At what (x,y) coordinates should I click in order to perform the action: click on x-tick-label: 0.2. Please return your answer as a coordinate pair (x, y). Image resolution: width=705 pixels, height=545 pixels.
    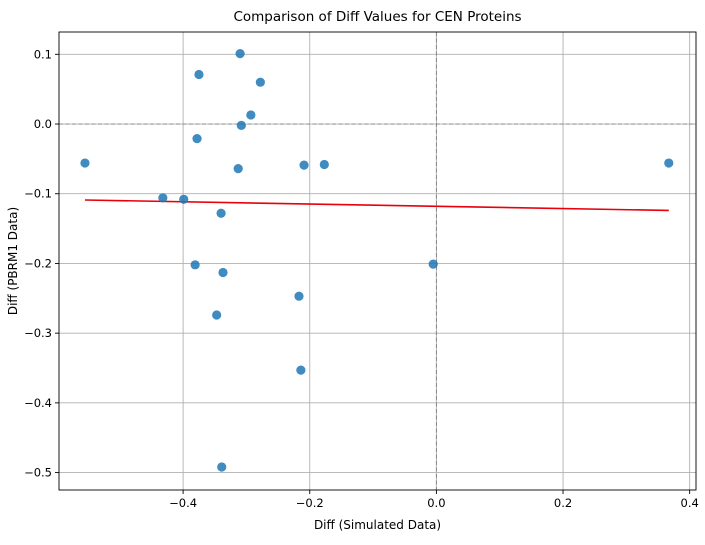
    Looking at the image, I should click on (563, 503).